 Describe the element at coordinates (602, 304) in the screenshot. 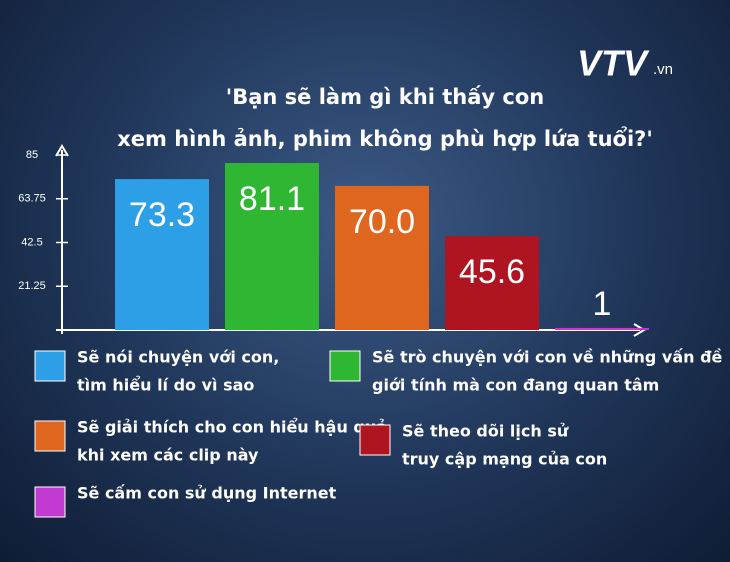

I see `value-label: 1` at that location.